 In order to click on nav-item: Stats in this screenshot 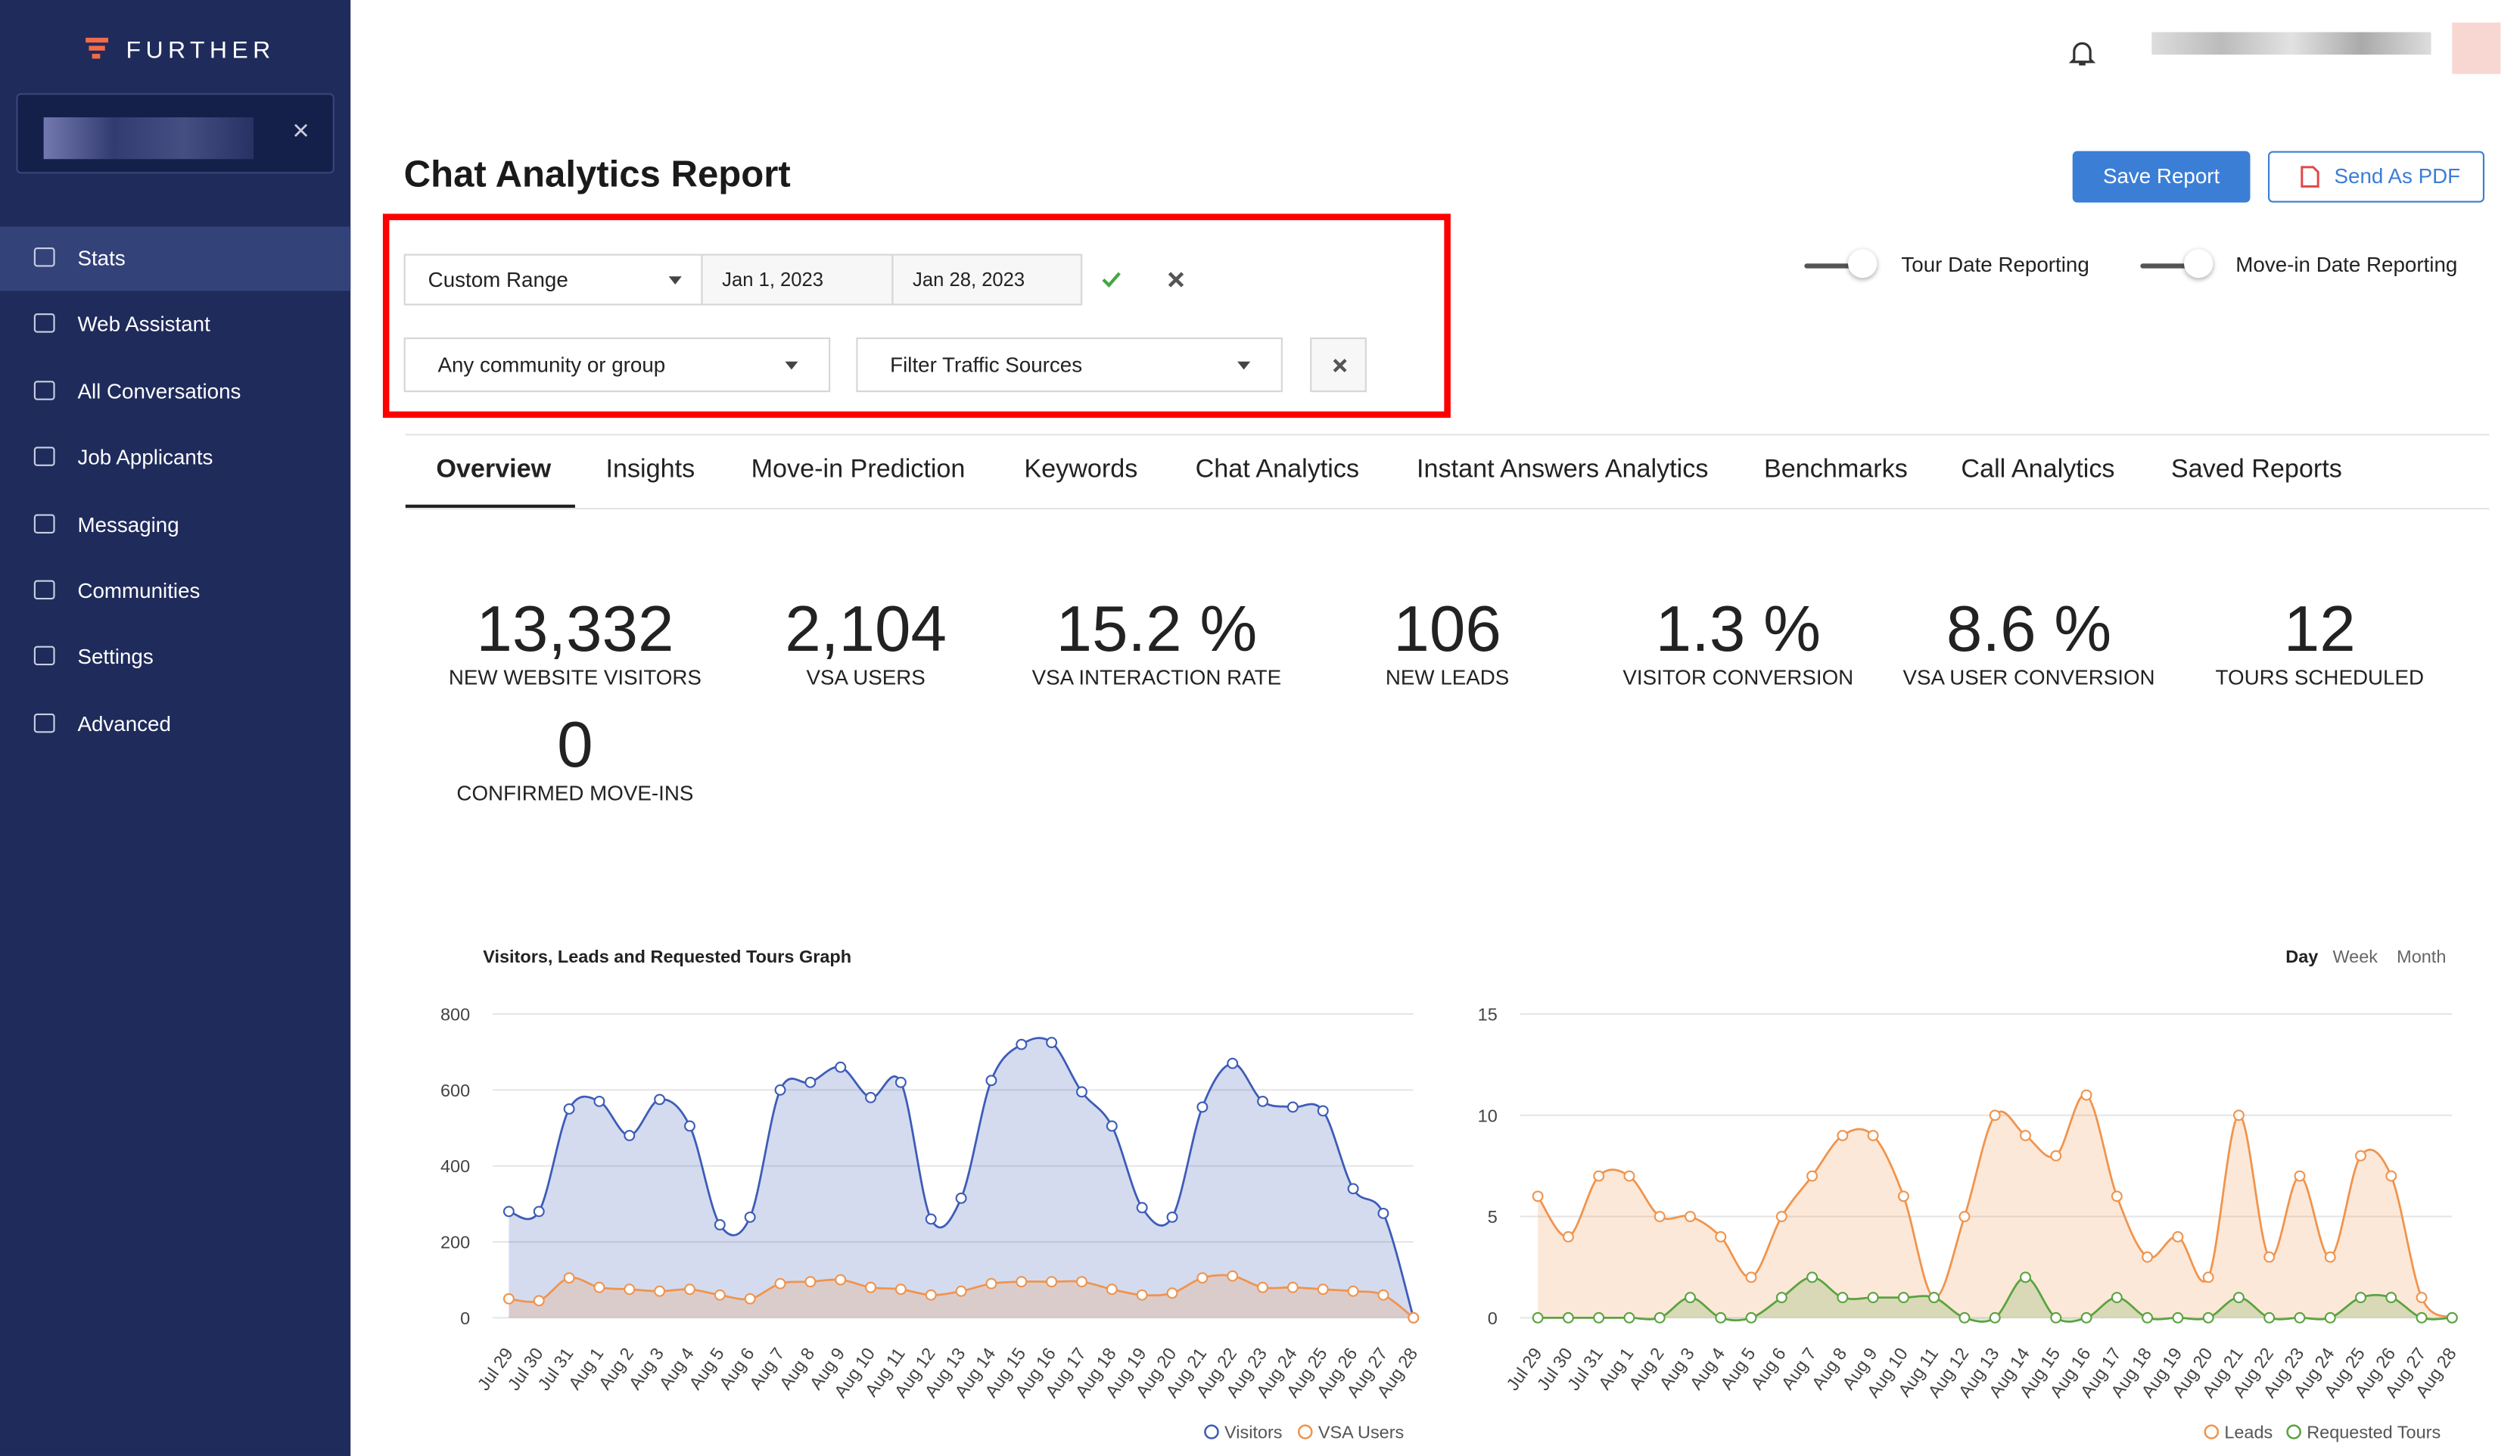, I will do `click(175, 258)`.